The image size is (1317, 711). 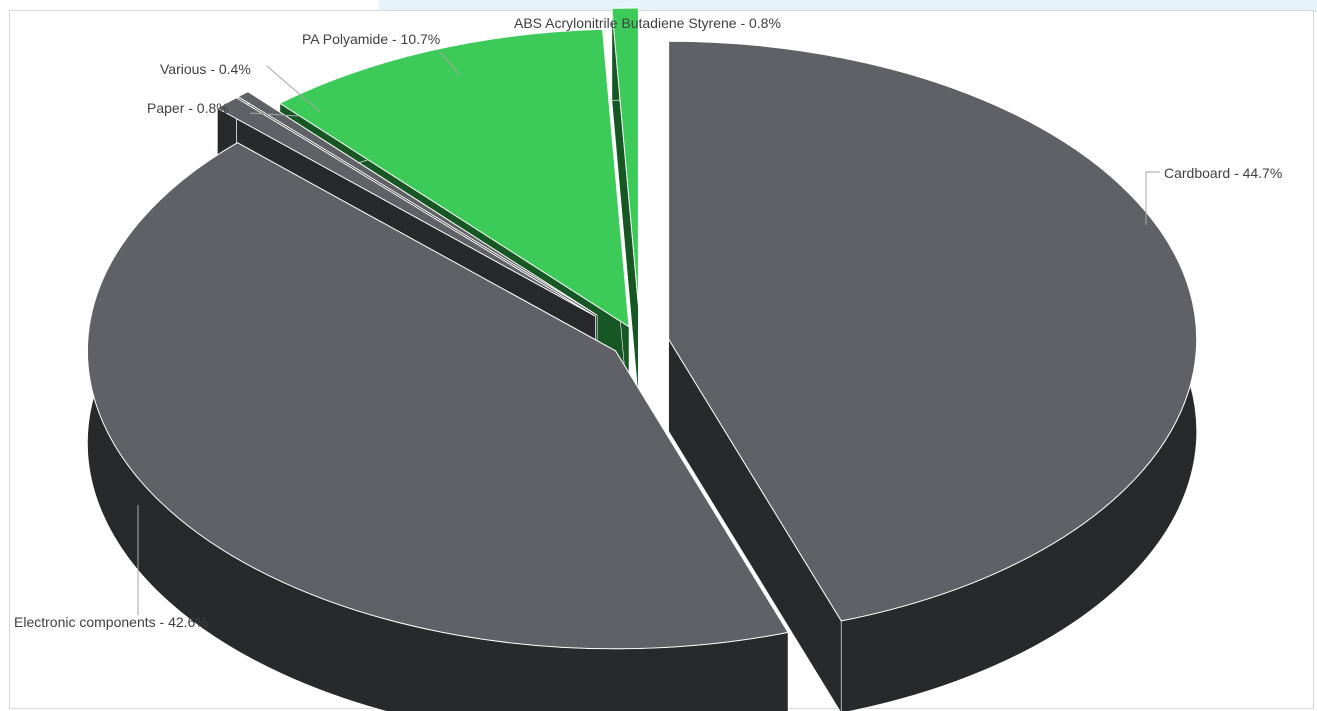 I want to click on slice-top-abs-acrylonitrile-butadiene-styrene, so click(x=625, y=156).